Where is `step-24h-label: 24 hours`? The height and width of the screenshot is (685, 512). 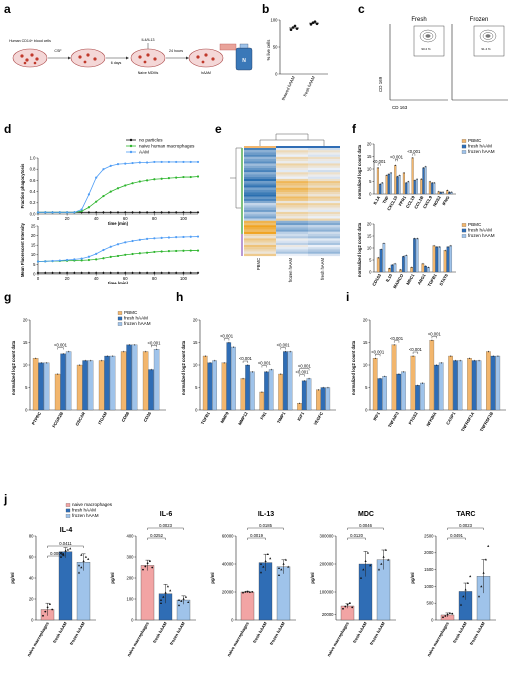 step-24h-label: 24 hours is located at coordinates (176, 51).